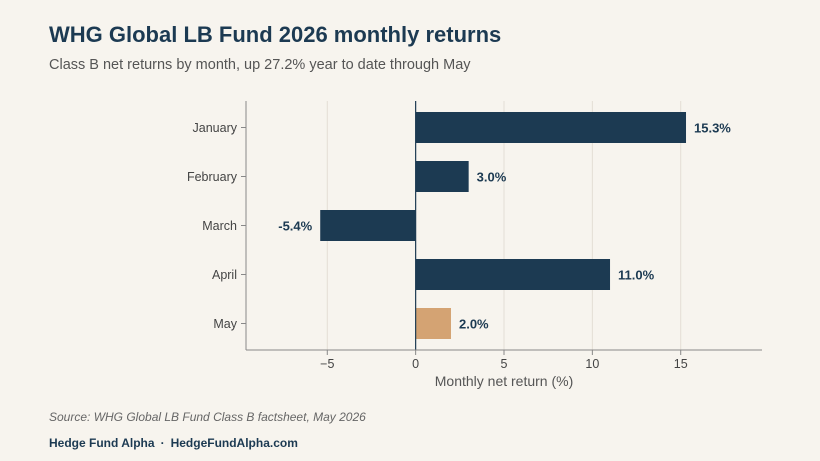 This screenshot has width=820, height=461. Describe the element at coordinates (551, 127) in the screenshot. I see `bar-january` at that location.